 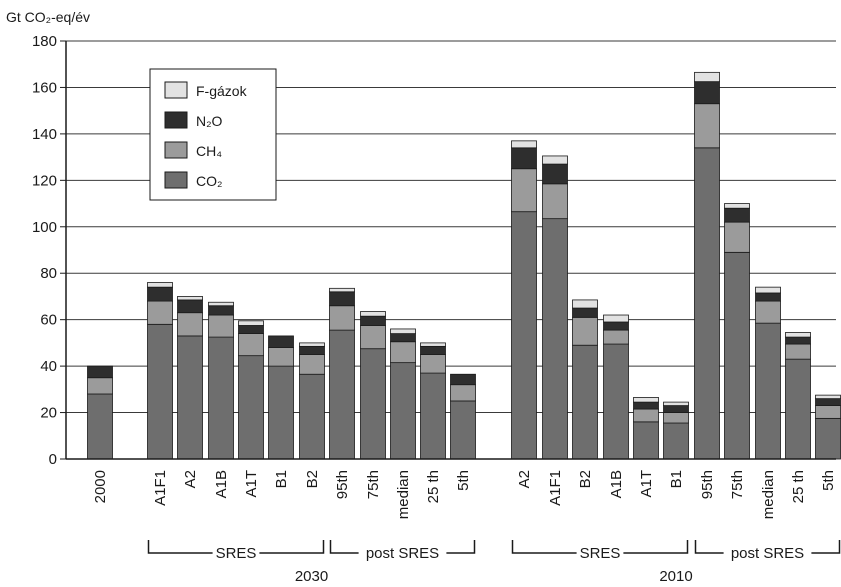 I want to click on group-label: post SRES, so click(x=402, y=553).